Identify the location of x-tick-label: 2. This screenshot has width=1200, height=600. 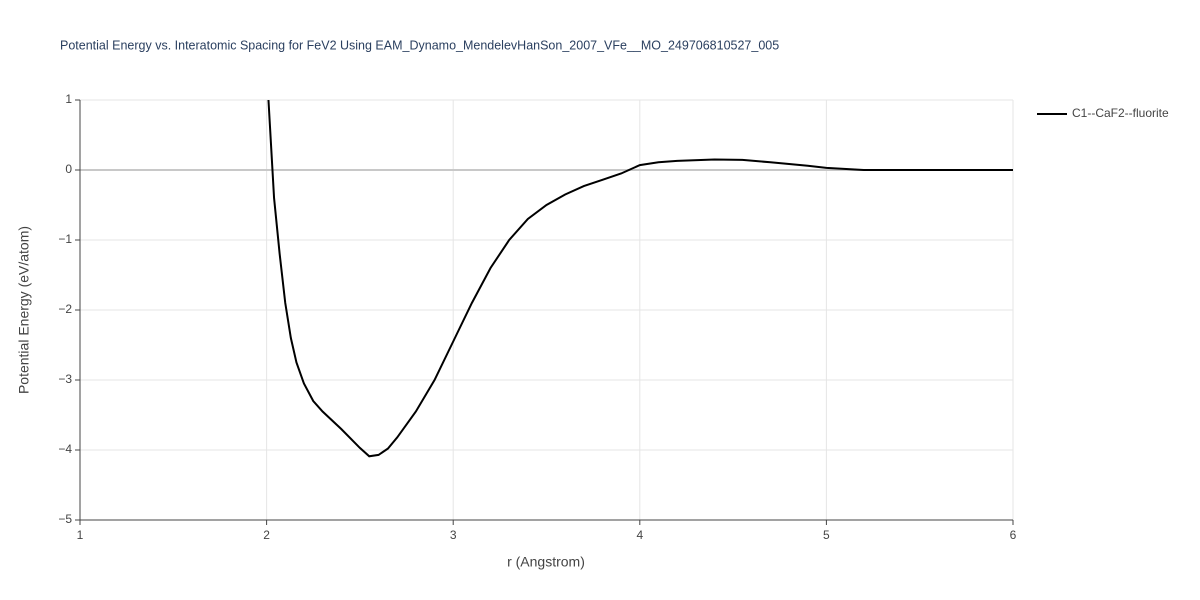
(266, 535).